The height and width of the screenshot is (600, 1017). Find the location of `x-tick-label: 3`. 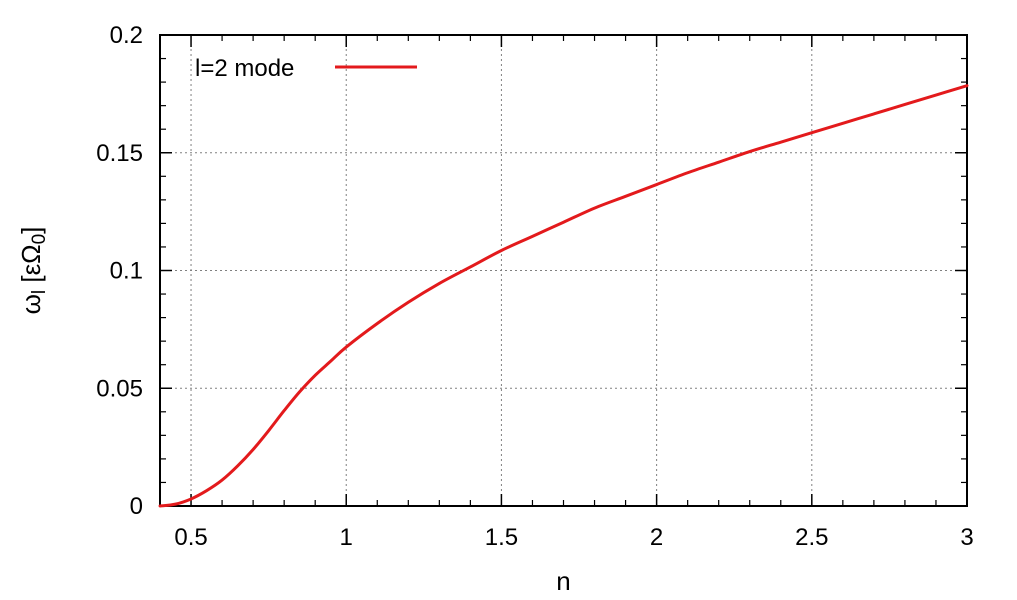

x-tick-label: 3 is located at coordinates (966, 537).